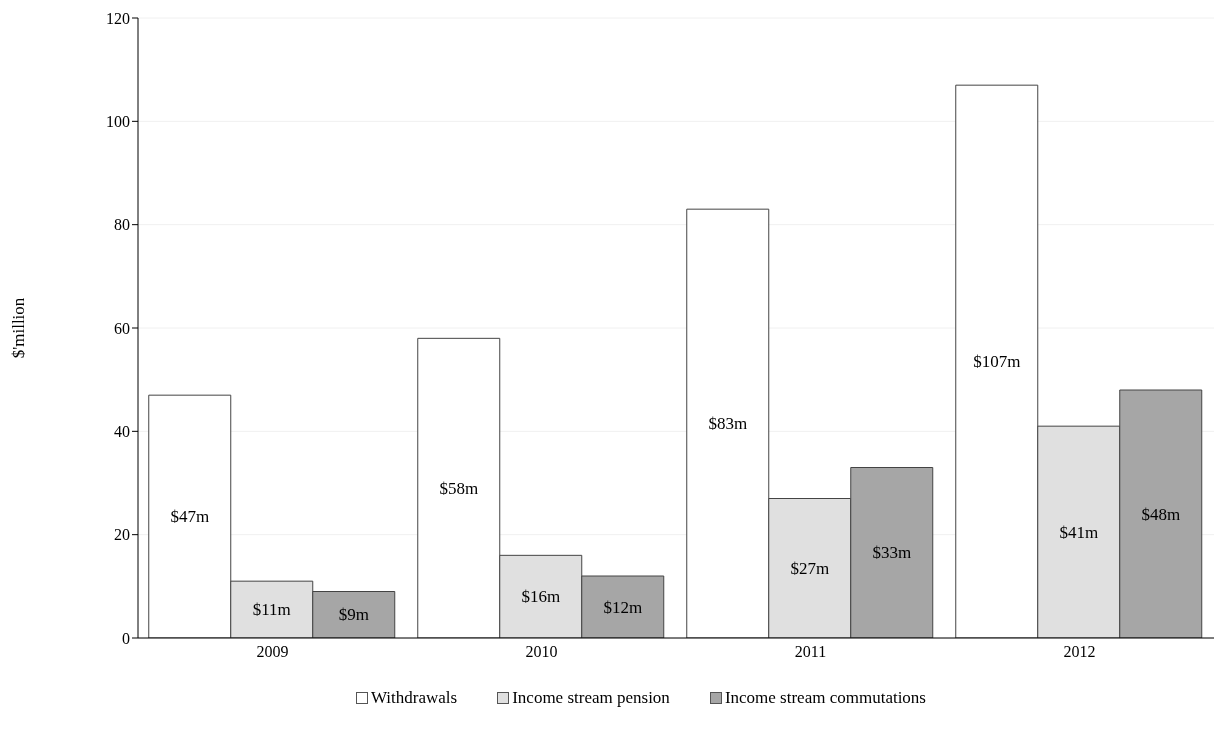 The width and height of the screenshot is (1226, 733). I want to click on data-label: $9m, so click(353, 615).